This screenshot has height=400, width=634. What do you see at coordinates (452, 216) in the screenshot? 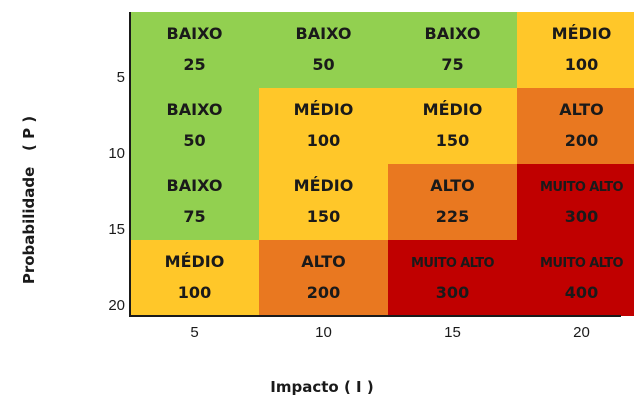
I see `cell-value-label: 225` at bounding box center [452, 216].